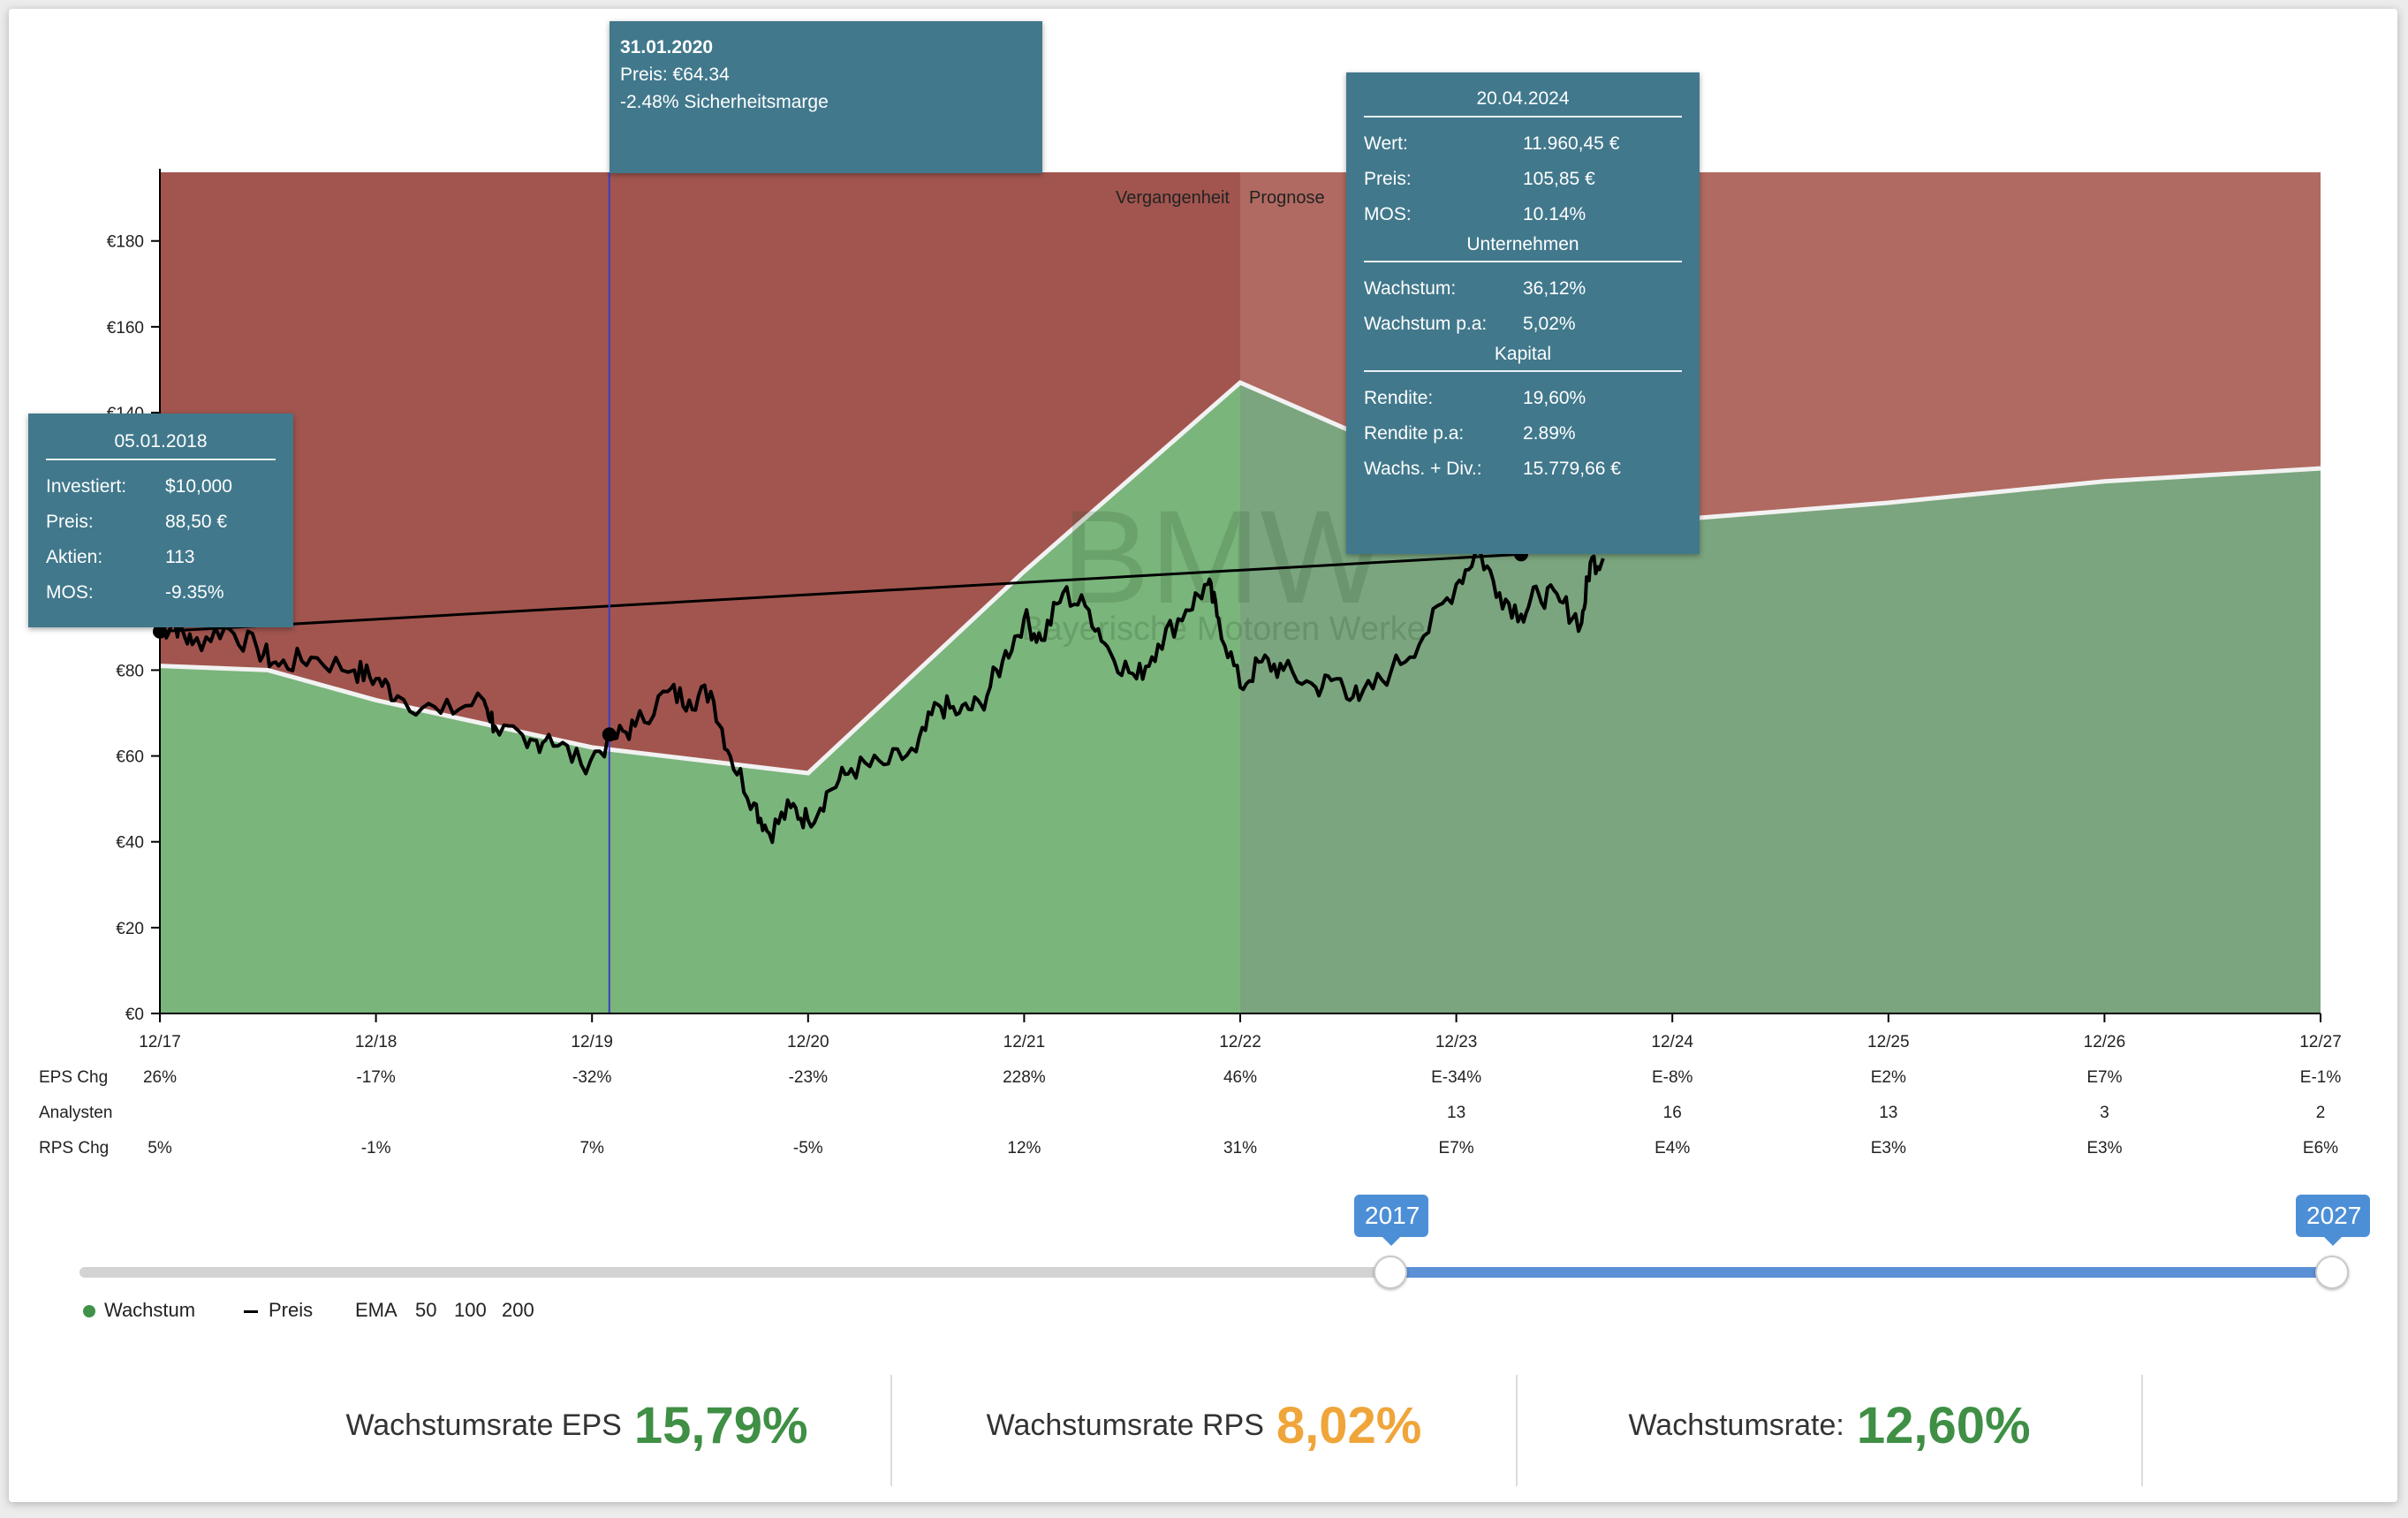  What do you see at coordinates (1399, 398) in the screenshot?
I see `tooltip-key: Rendite:` at bounding box center [1399, 398].